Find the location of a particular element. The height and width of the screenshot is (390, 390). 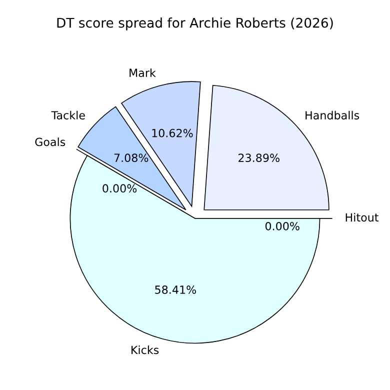

slice-label: Mark is located at coordinates (143, 73).